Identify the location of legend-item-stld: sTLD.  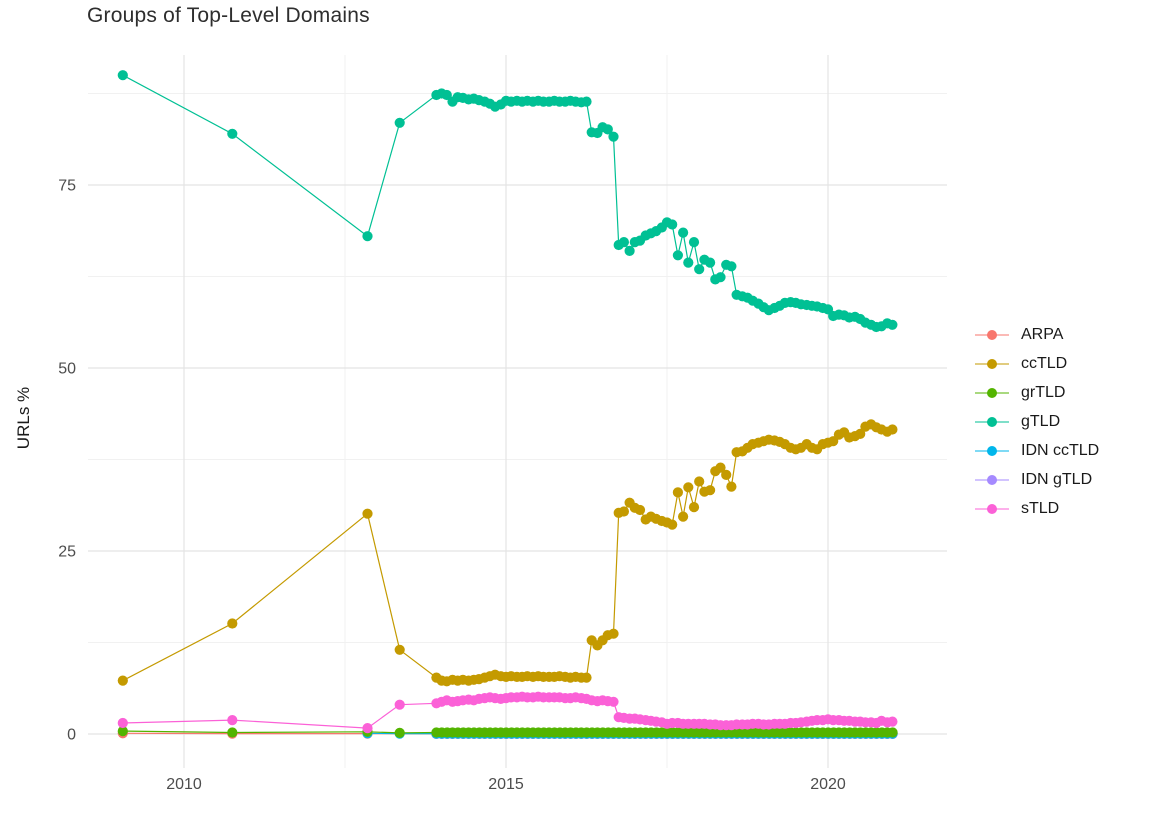
(1067, 508).